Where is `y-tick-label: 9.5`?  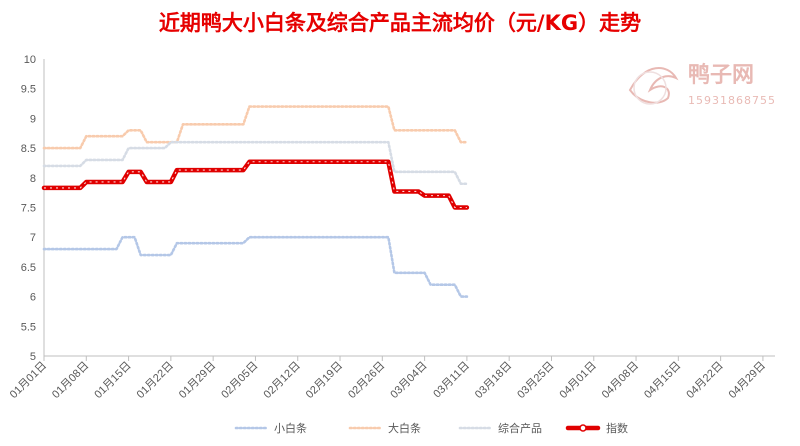 y-tick-label: 9.5 is located at coordinates (28, 90).